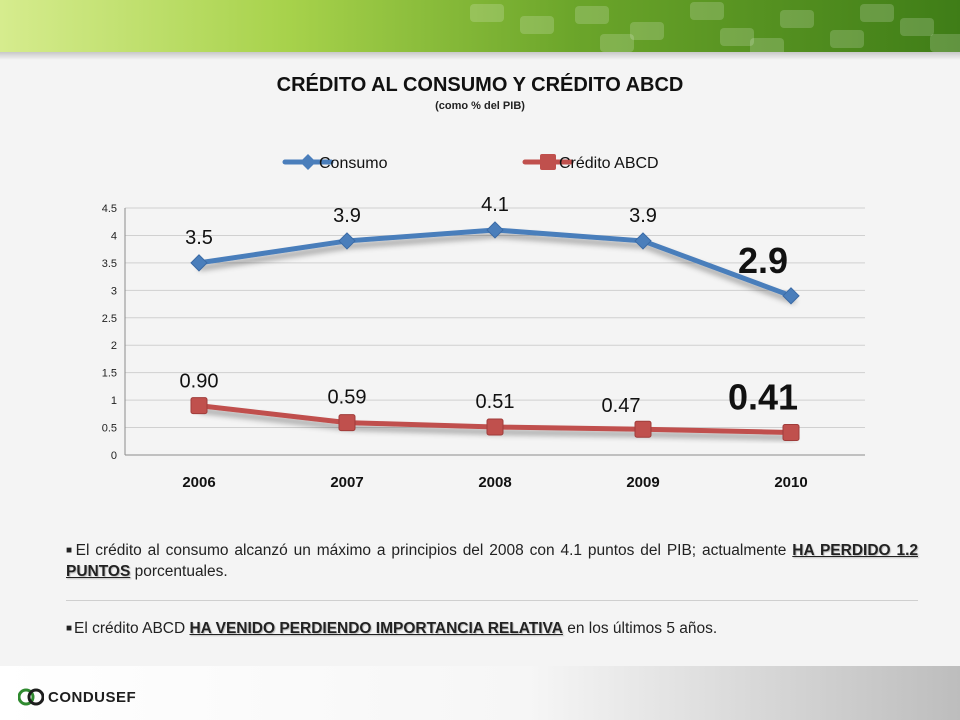 This screenshot has width=960, height=720. Describe the element at coordinates (495, 402) in the screenshot. I see `data-label: 0.51` at that location.